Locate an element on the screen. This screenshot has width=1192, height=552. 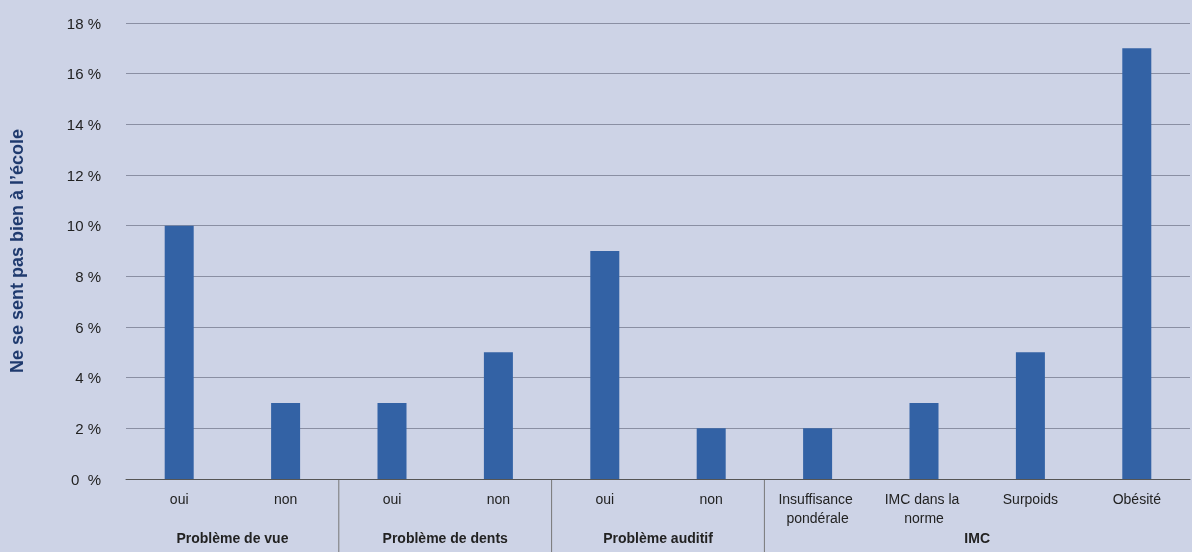
y-tick-label: 4 % is located at coordinates (88, 378).